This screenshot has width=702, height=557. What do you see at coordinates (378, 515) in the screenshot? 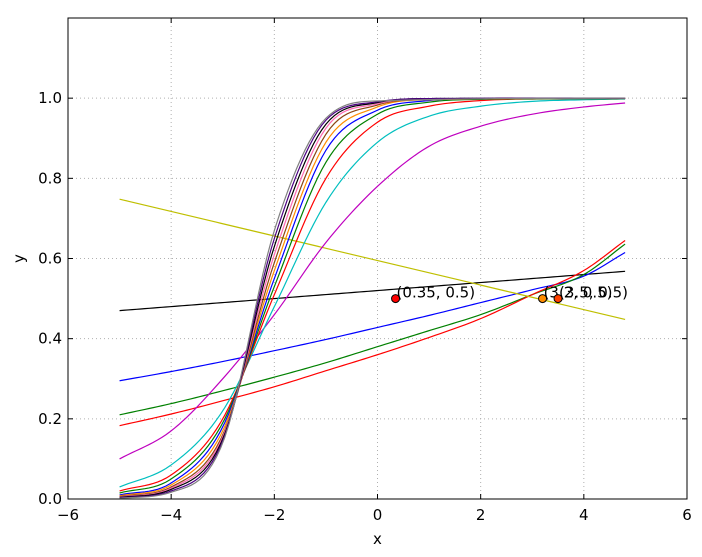
I see `x-tick-label: 0` at bounding box center [378, 515].